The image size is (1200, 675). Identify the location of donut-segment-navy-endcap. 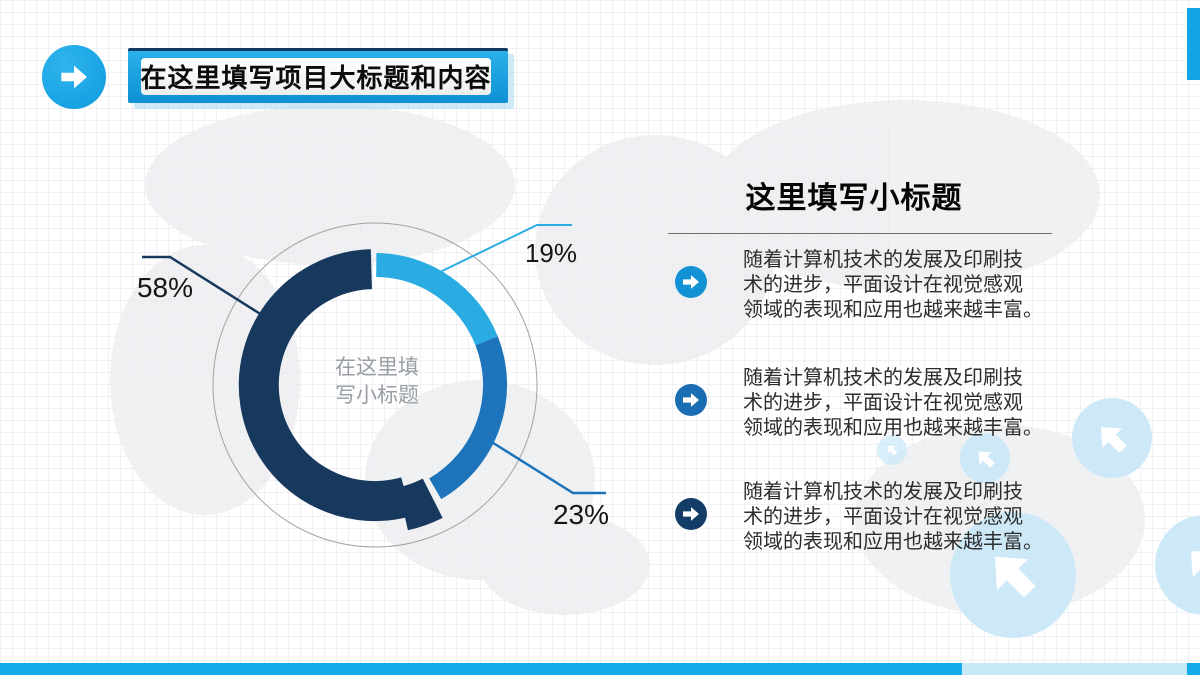
(420, 504).